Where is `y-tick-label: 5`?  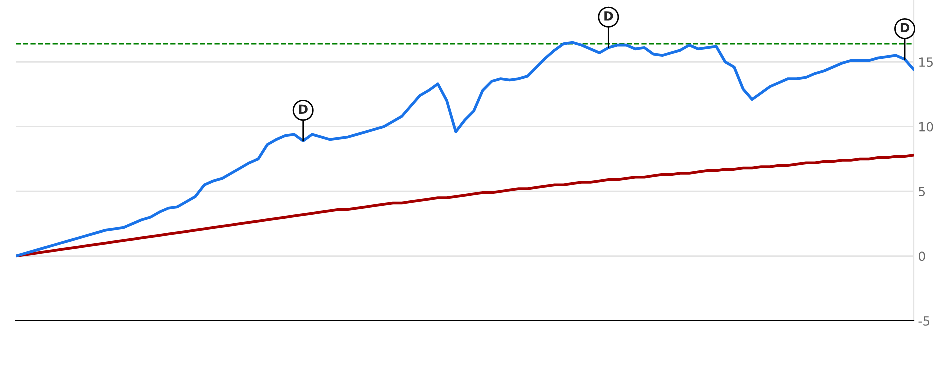
y-tick-label: 5 is located at coordinates (922, 191).